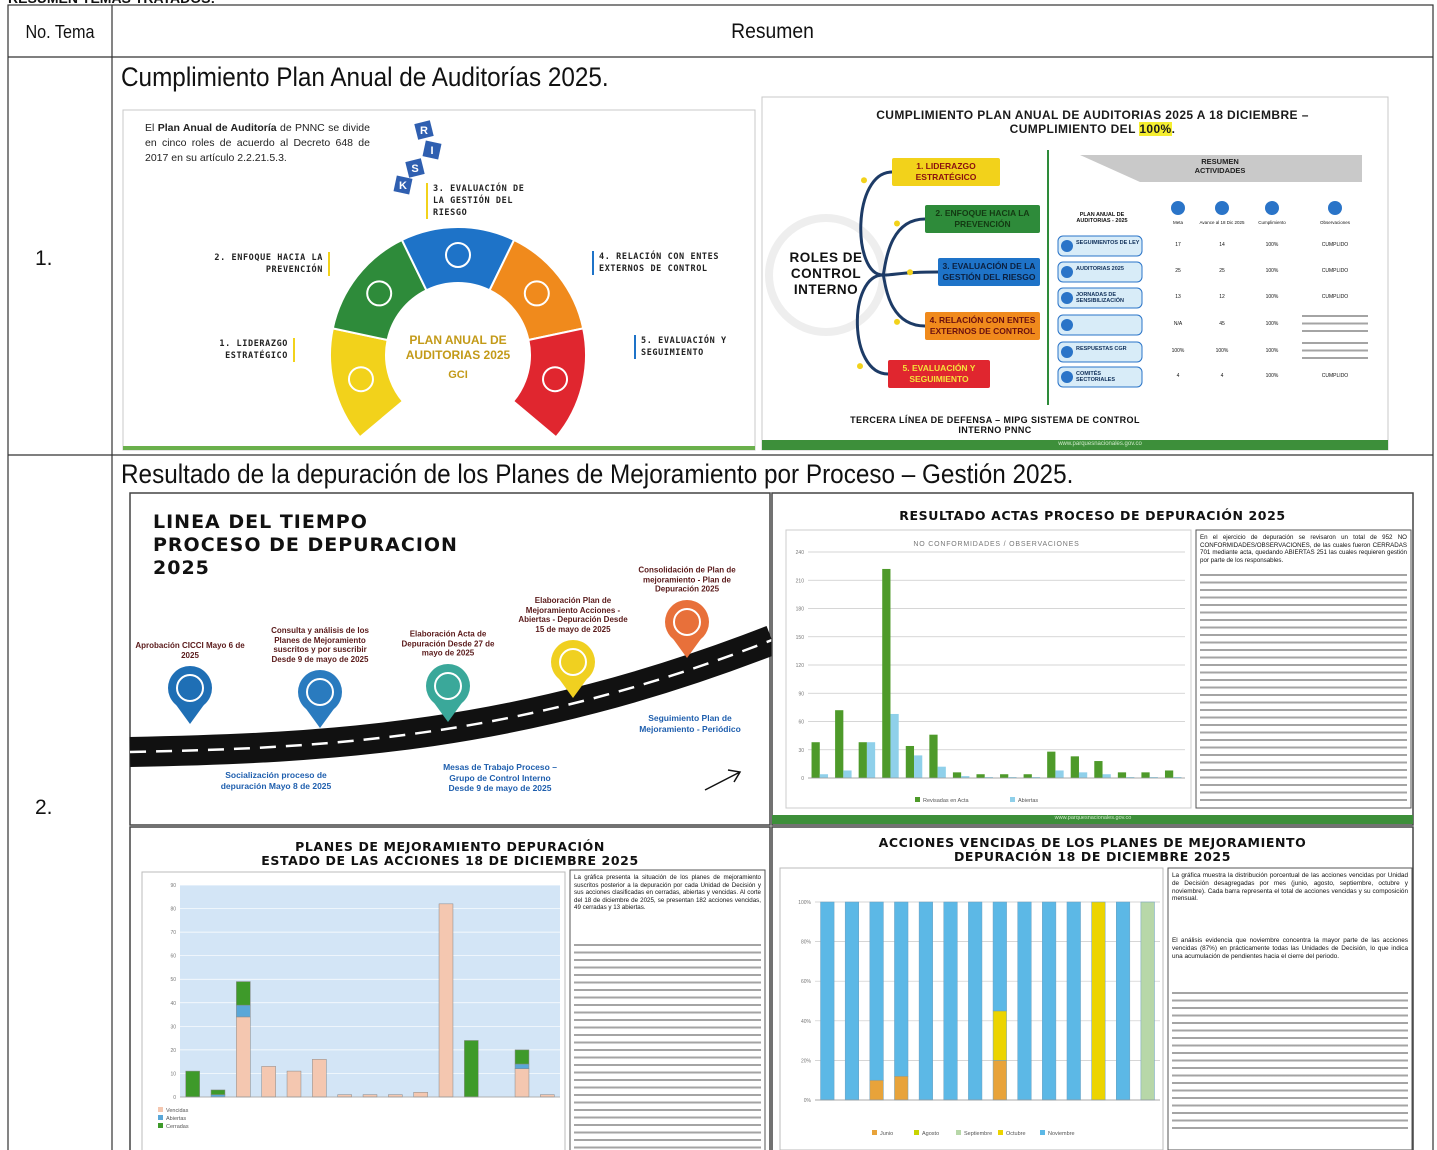 This screenshot has width=1437, height=1150. Describe the element at coordinates (800, 638) in the screenshot. I see `y-tick-label: 150` at that location.